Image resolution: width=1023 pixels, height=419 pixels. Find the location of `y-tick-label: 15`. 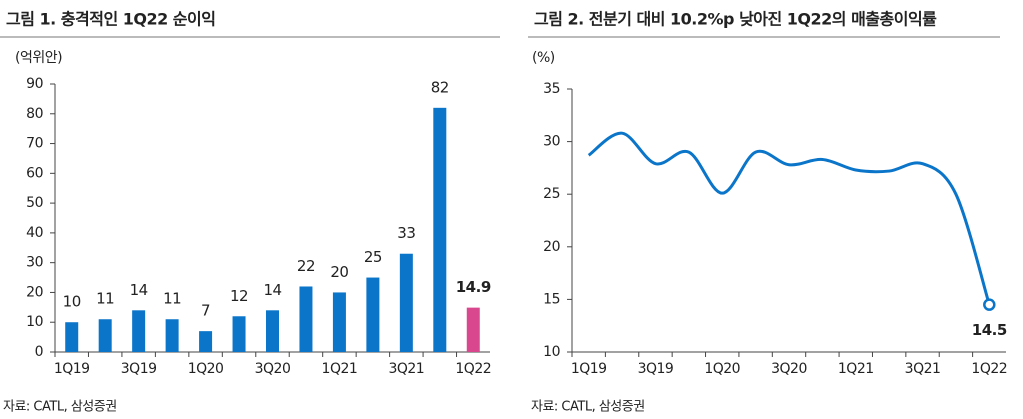

y-tick-label: 15 is located at coordinates (551, 299).